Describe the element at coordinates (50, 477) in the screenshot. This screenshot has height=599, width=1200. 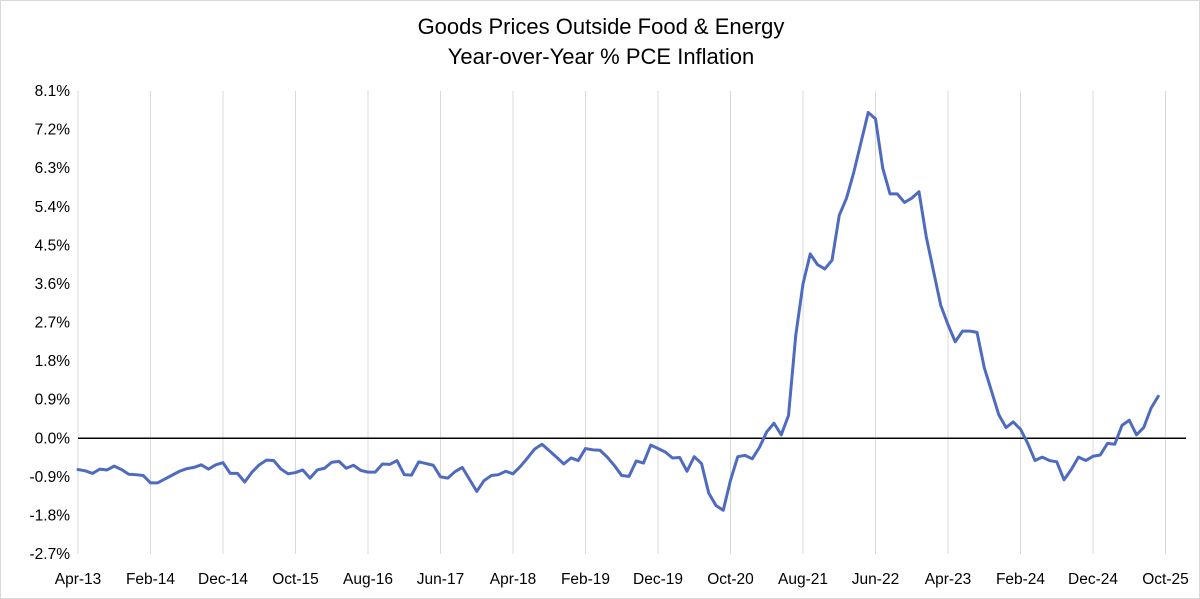
I see `y-tick-label: -0.9%` at that location.